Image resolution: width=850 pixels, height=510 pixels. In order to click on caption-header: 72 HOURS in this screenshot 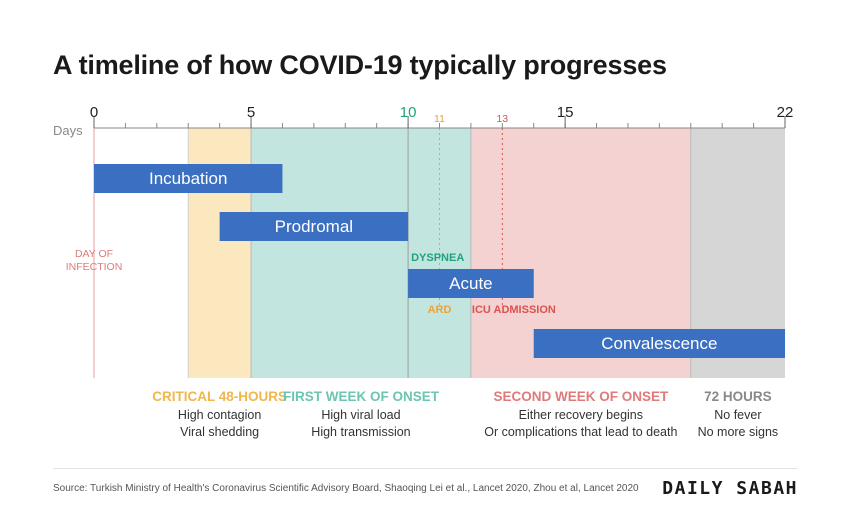, I will do `click(738, 396)`.